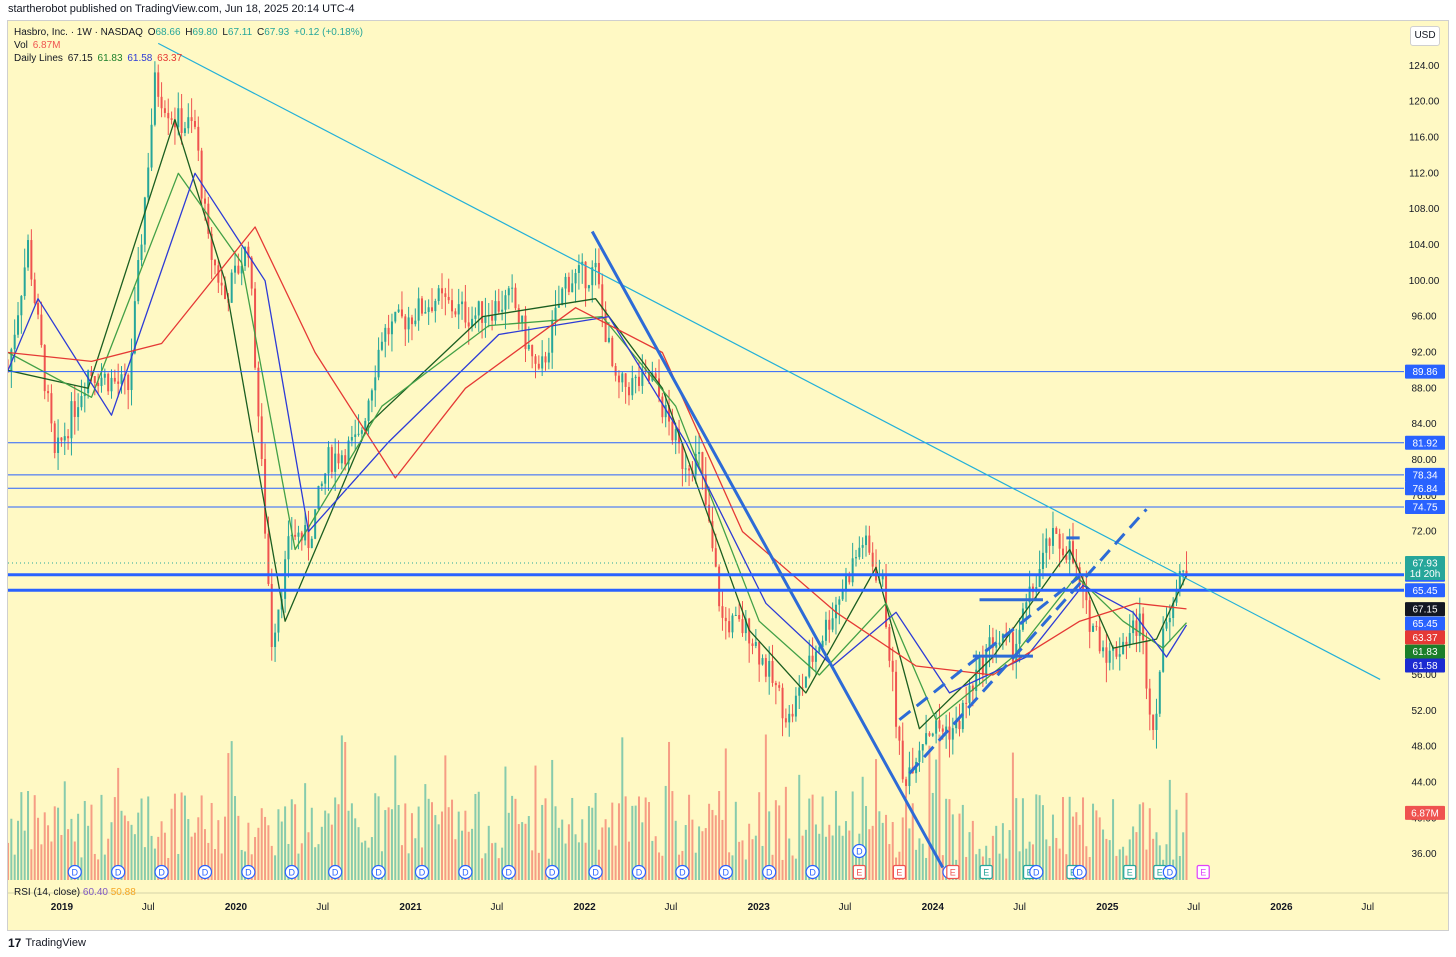  I want to click on price-tag, so click(1425, 623).